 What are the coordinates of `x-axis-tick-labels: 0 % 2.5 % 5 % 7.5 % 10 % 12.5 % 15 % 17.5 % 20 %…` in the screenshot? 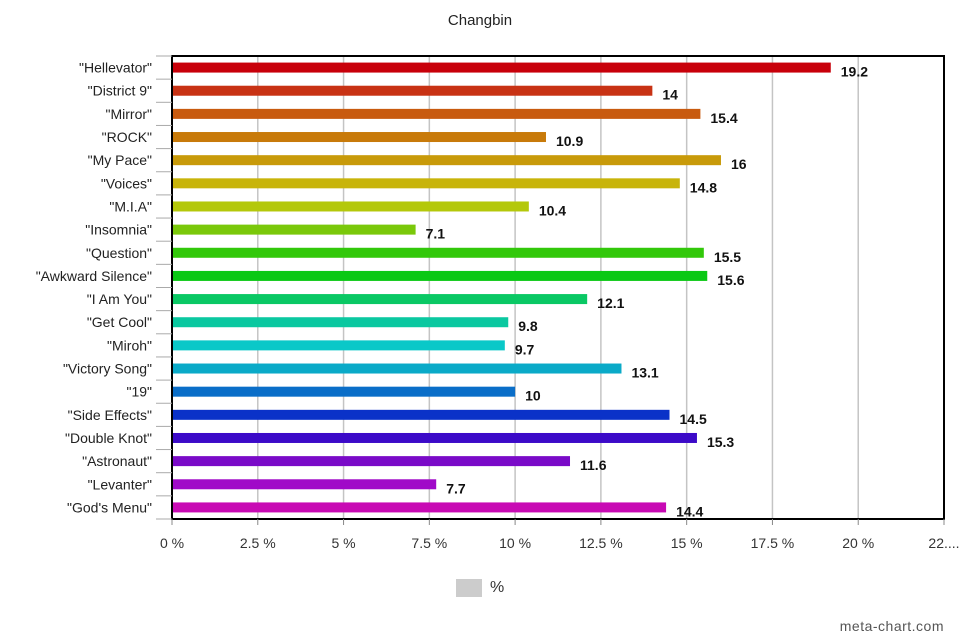 It's located at (560, 535).